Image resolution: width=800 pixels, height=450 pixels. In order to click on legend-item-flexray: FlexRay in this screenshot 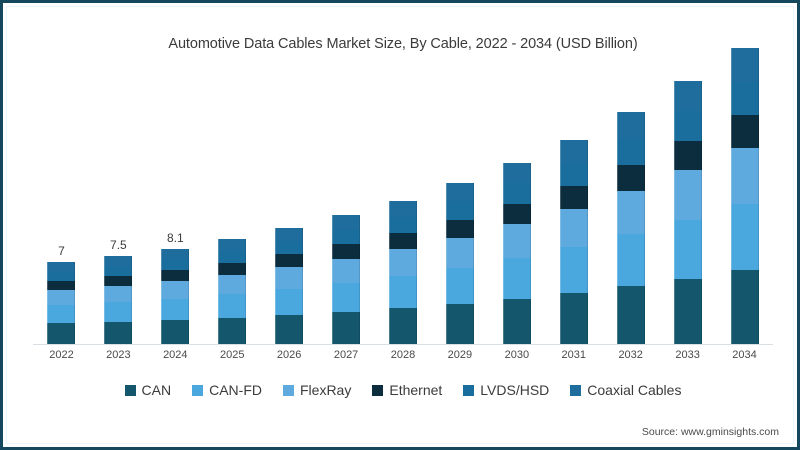, I will do `click(317, 390)`.